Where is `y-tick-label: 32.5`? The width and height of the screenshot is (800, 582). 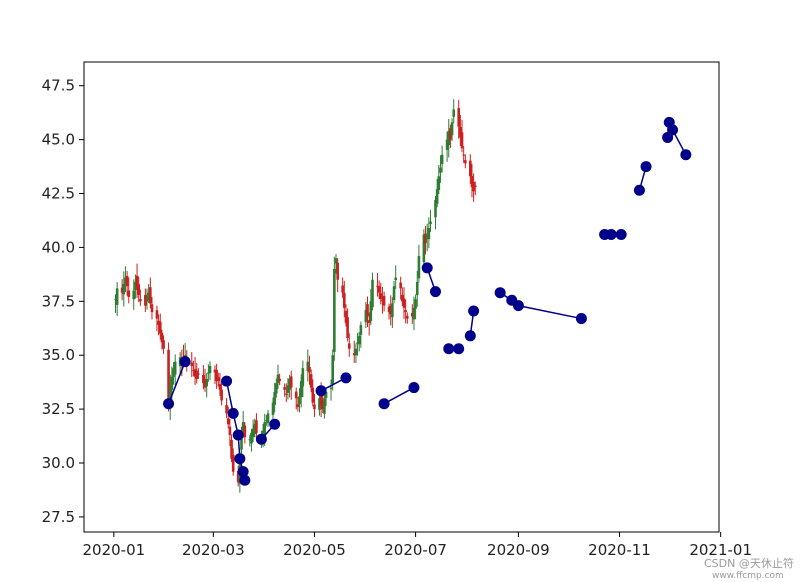
y-tick-label: 32.5 is located at coordinates (58, 409).